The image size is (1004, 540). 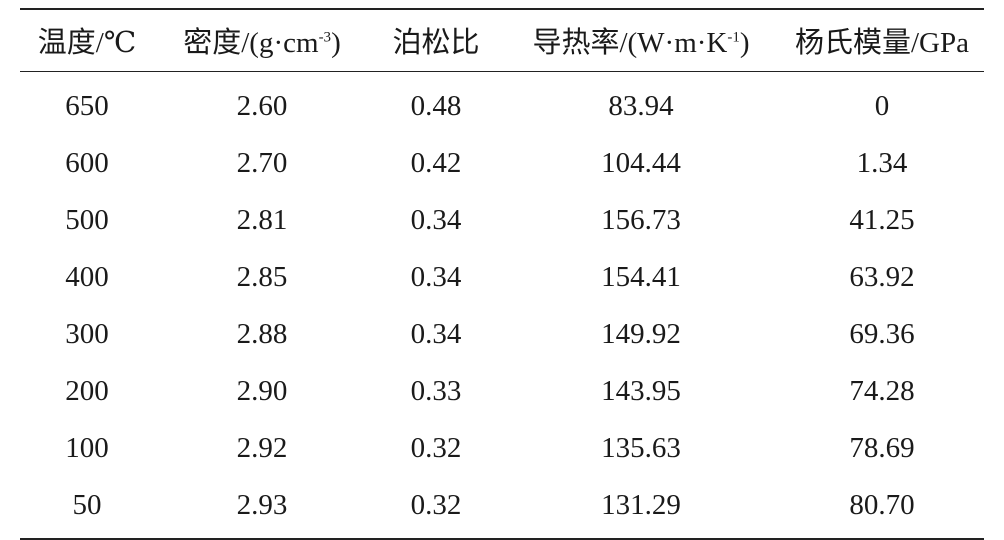 What do you see at coordinates (882, 105) in the screenshot?
I see `cell-youngs-modulus: 0` at bounding box center [882, 105].